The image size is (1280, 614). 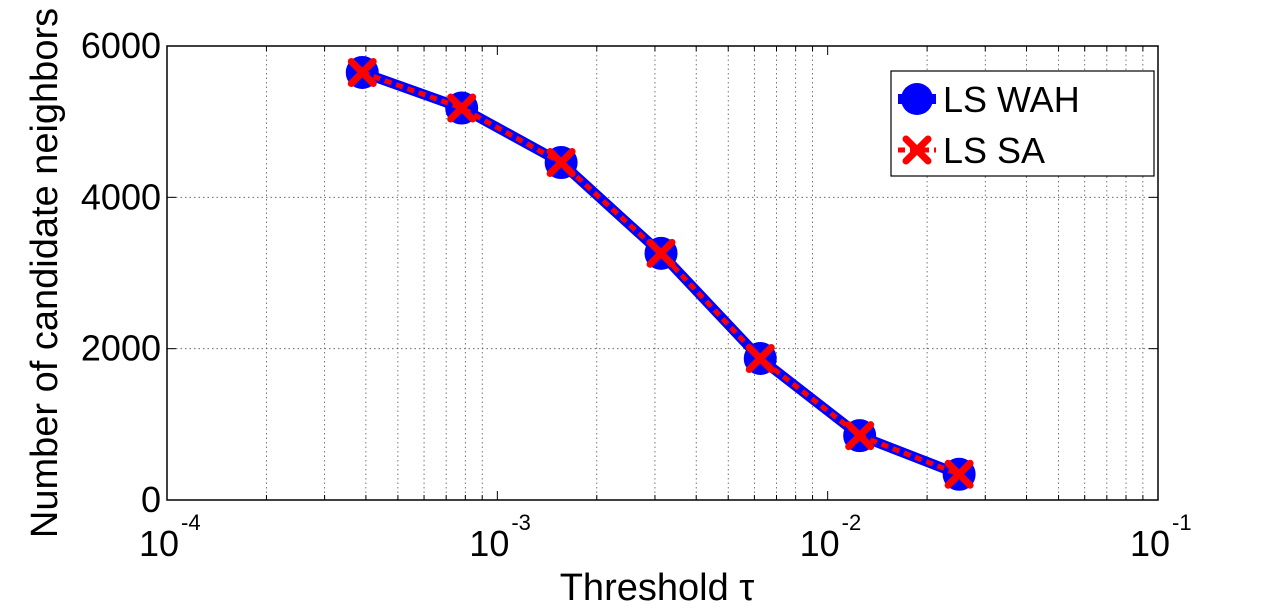 What do you see at coordinates (1182, 522) in the screenshot?
I see `x-tick-label-exponent: -1` at bounding box center [1182, 522].